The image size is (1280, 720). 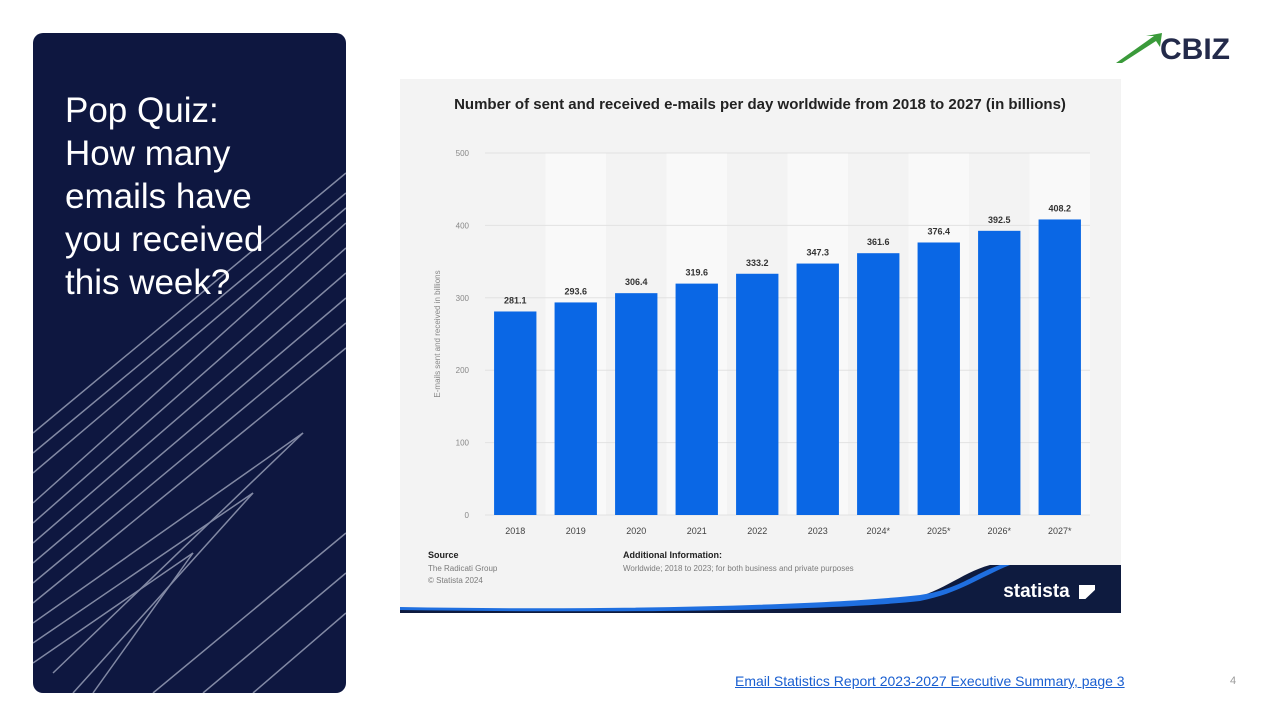 I want to click on data-label: 293.6, so click(x=575, y=291).